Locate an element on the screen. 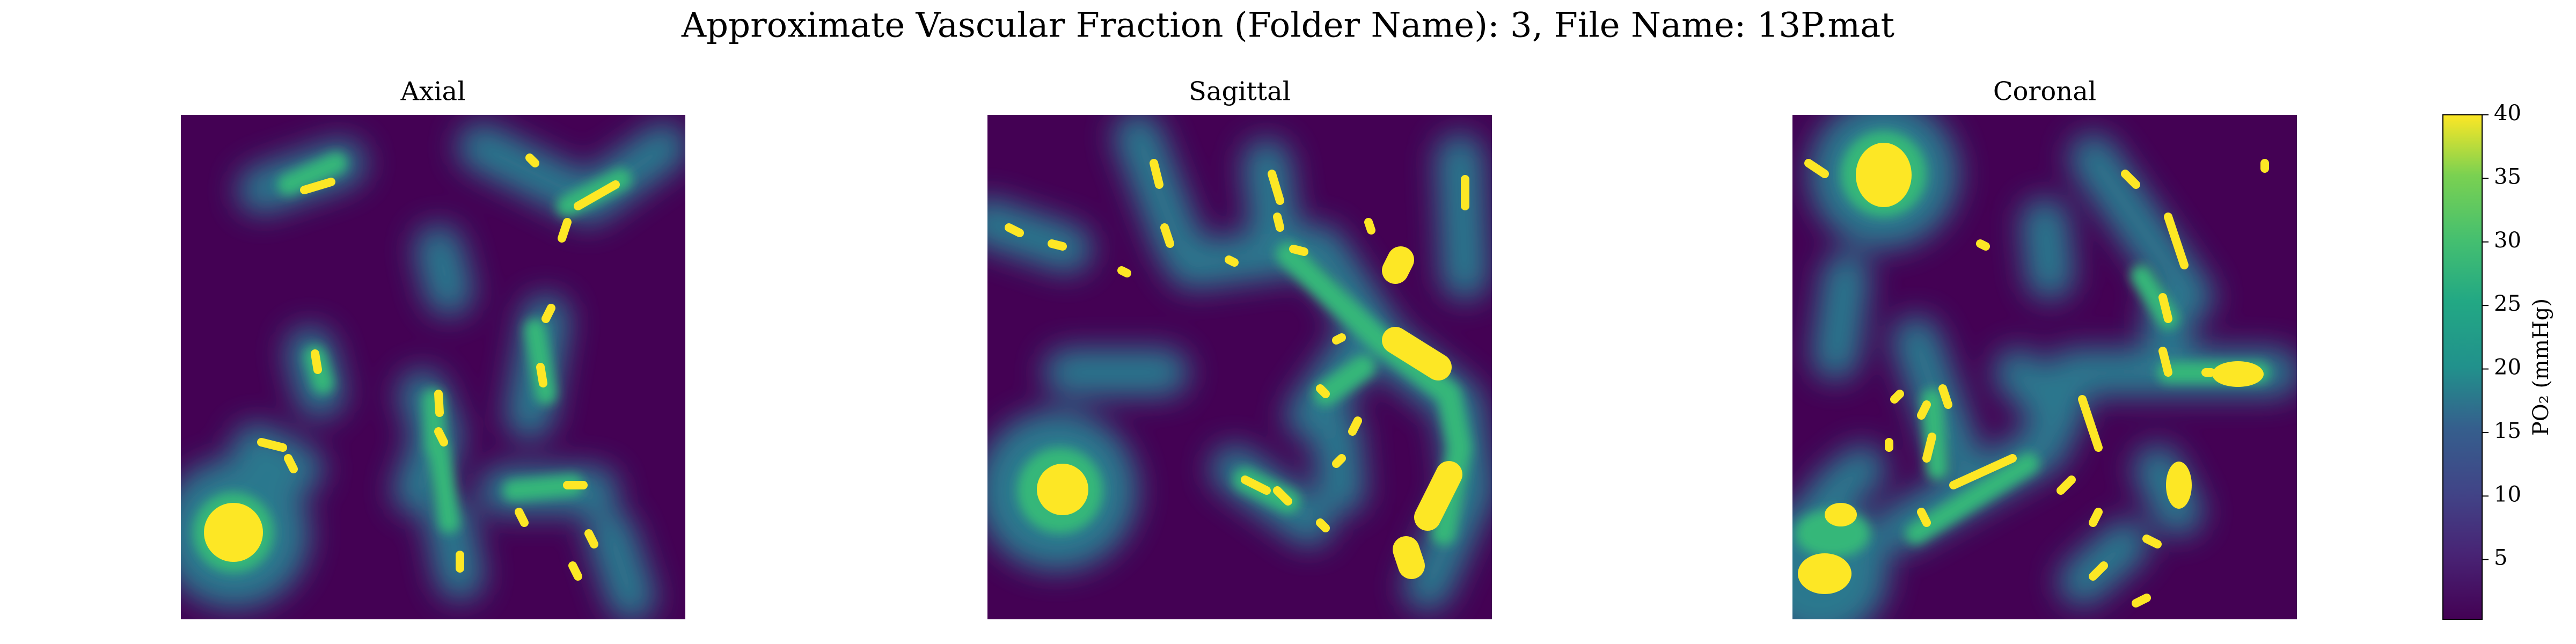 The image size is (2576, 644). panel-title: Axial is located at coordinates (432, 92).